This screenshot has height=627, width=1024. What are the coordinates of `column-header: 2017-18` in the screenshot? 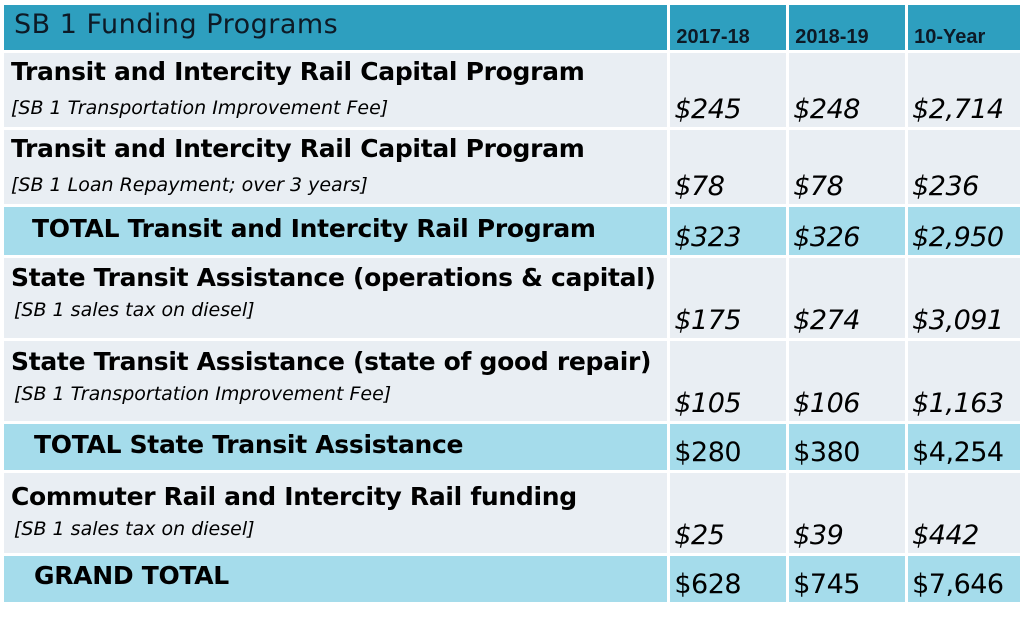 It's located at (713, 37).